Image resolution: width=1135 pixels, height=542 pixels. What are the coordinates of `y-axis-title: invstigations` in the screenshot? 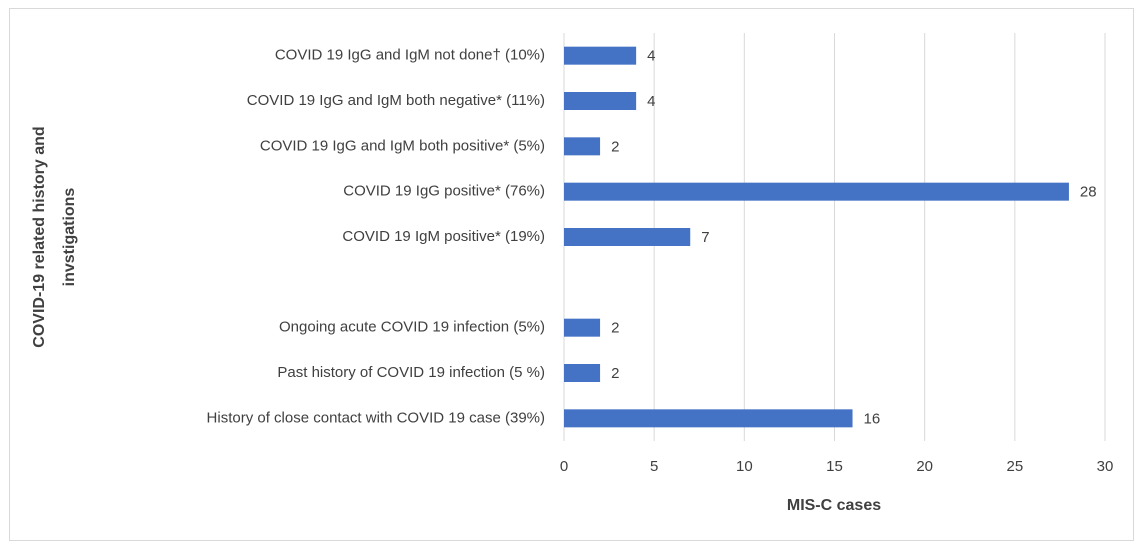 It's located at (69, 237).